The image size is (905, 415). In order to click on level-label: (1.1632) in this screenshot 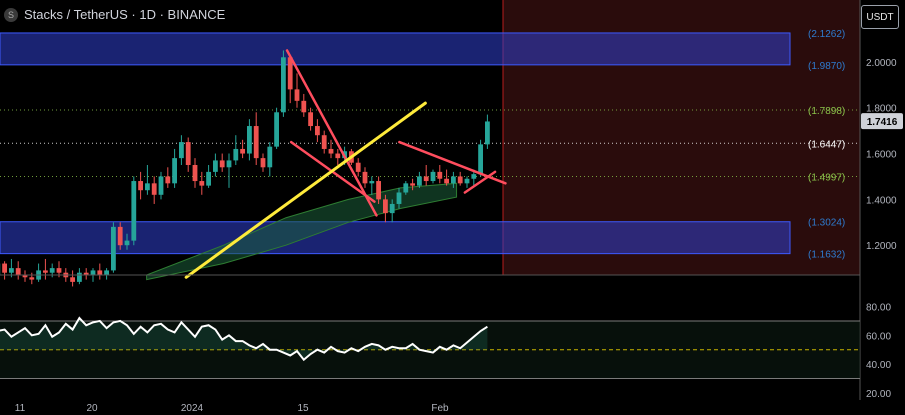, I will do `click(826, 255)`.